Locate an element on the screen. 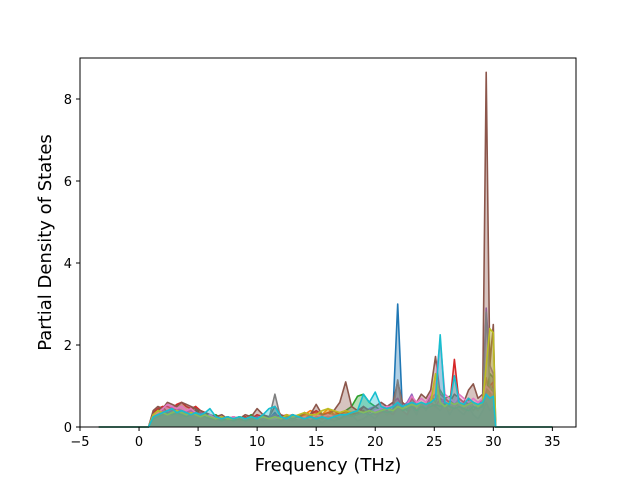 Image resolution: width=640 pixels, height=480 pixels. x-tick-label: 35 is located at coordinates (552, 442).